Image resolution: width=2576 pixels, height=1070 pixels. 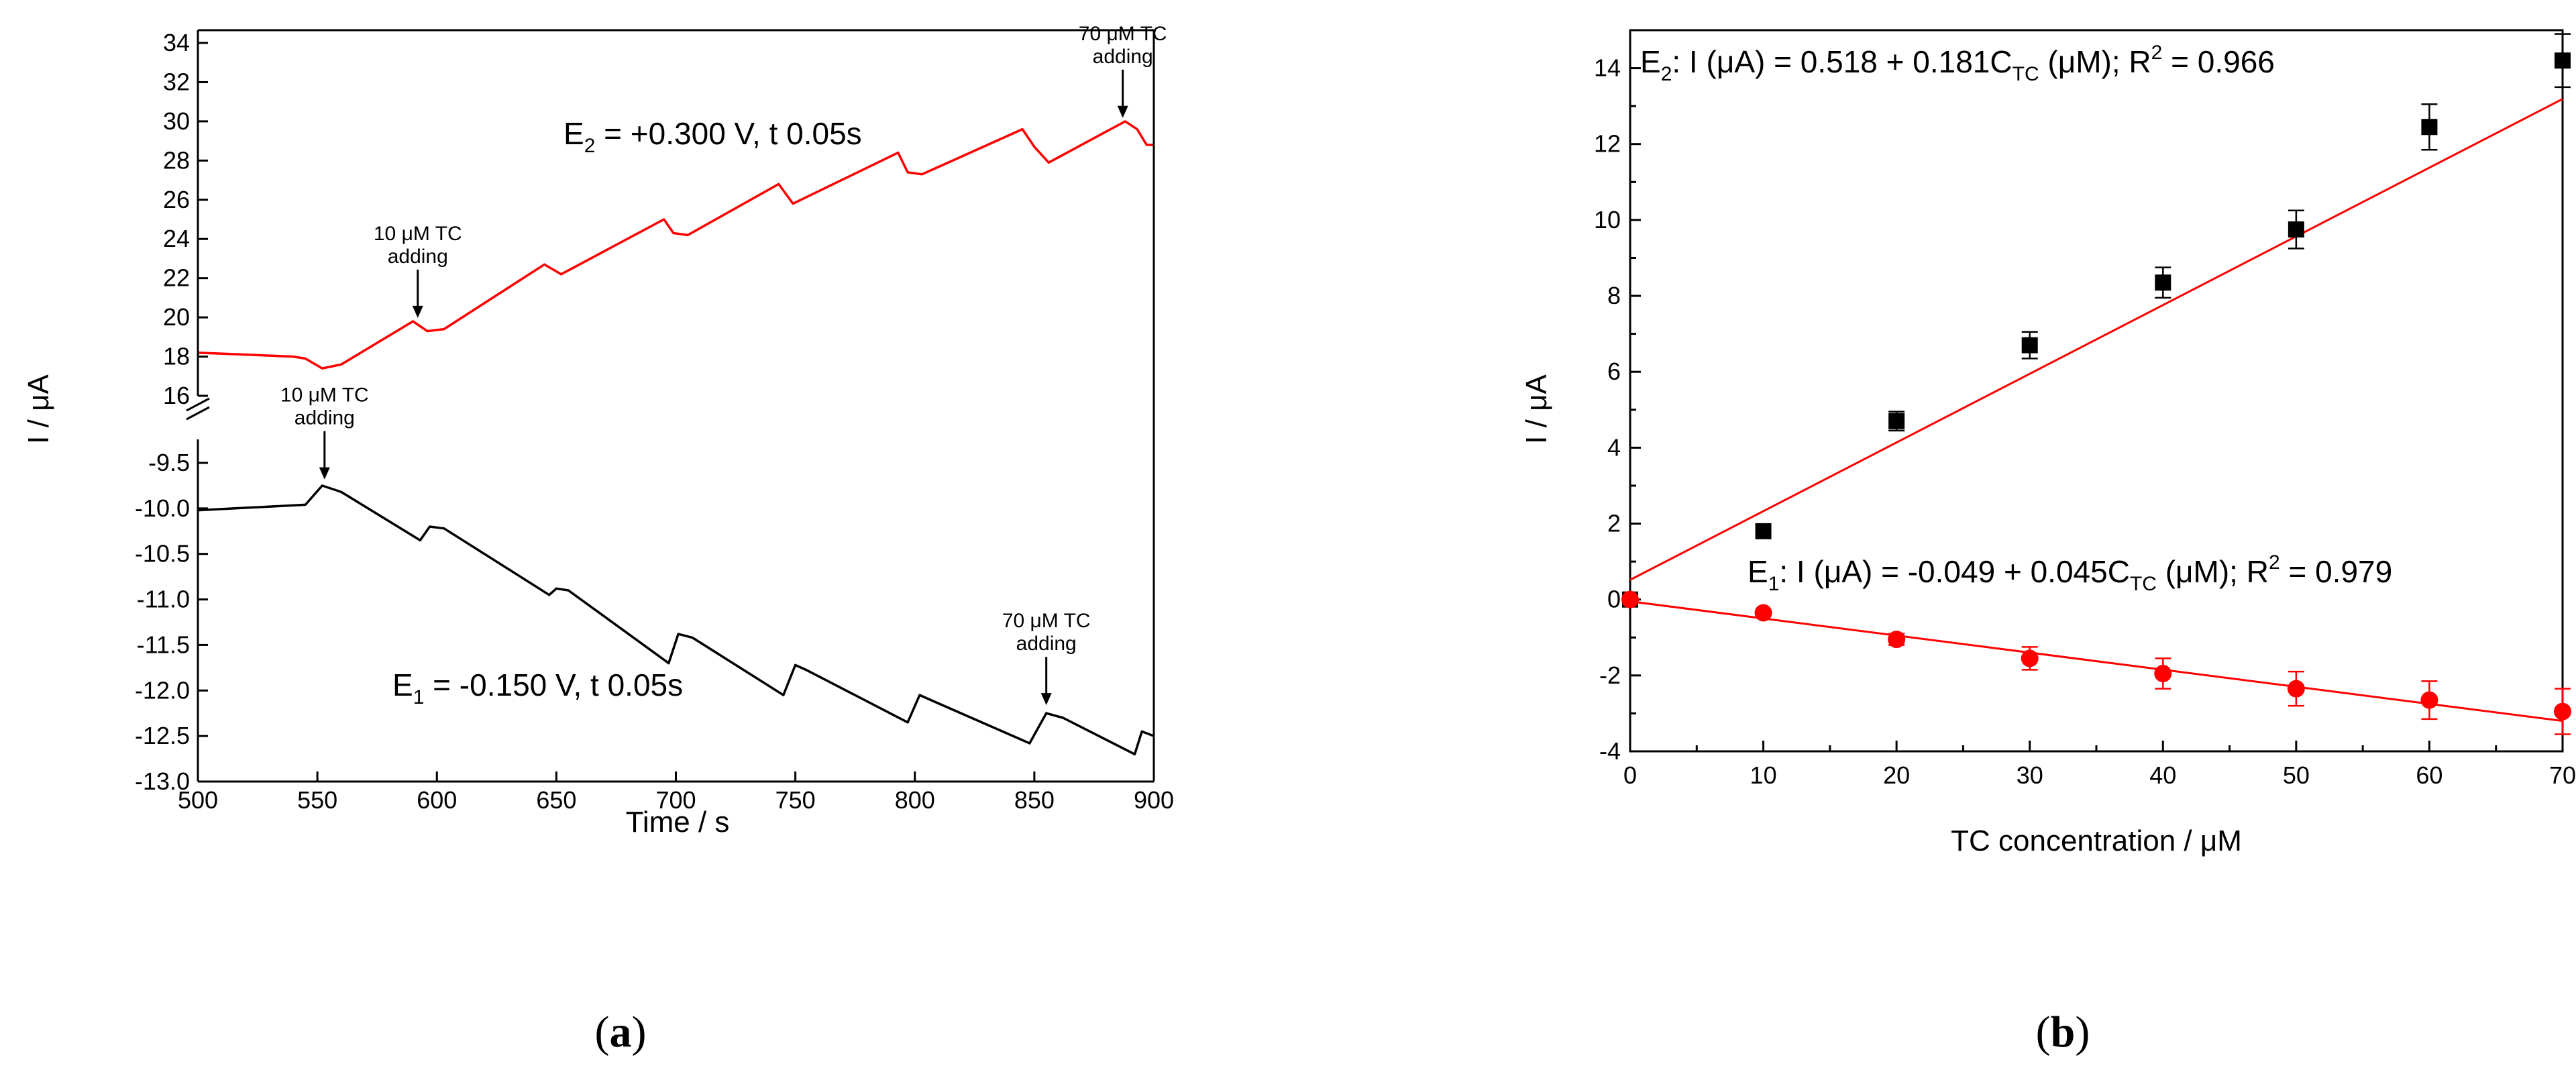 What do you see at coordinates (915, 800) in the screenshot?
I see `panel-a-x-tick-label: 800` at bounding box center [915, 800].